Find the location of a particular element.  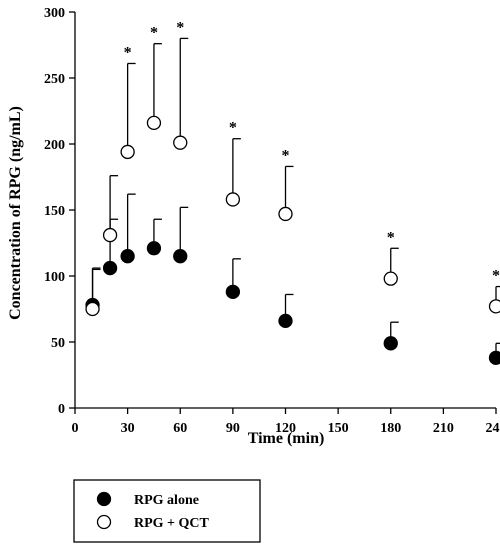

legend-label-rpg-alone: RPG alone is located at coordinates (166, 500).